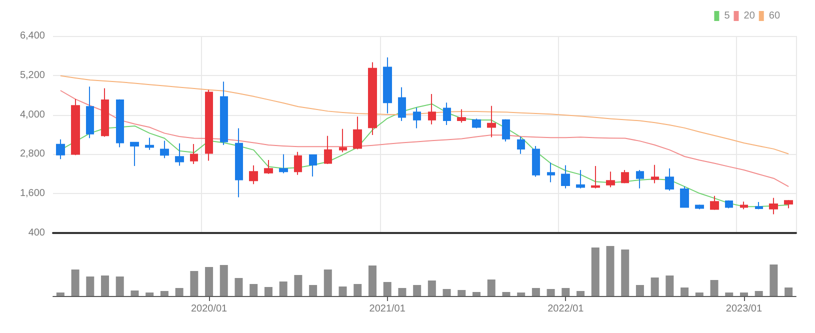 The height and width of the screenshot is (333, 815). I want to click on x-tick-label: 2021/01, so click(387, 309).